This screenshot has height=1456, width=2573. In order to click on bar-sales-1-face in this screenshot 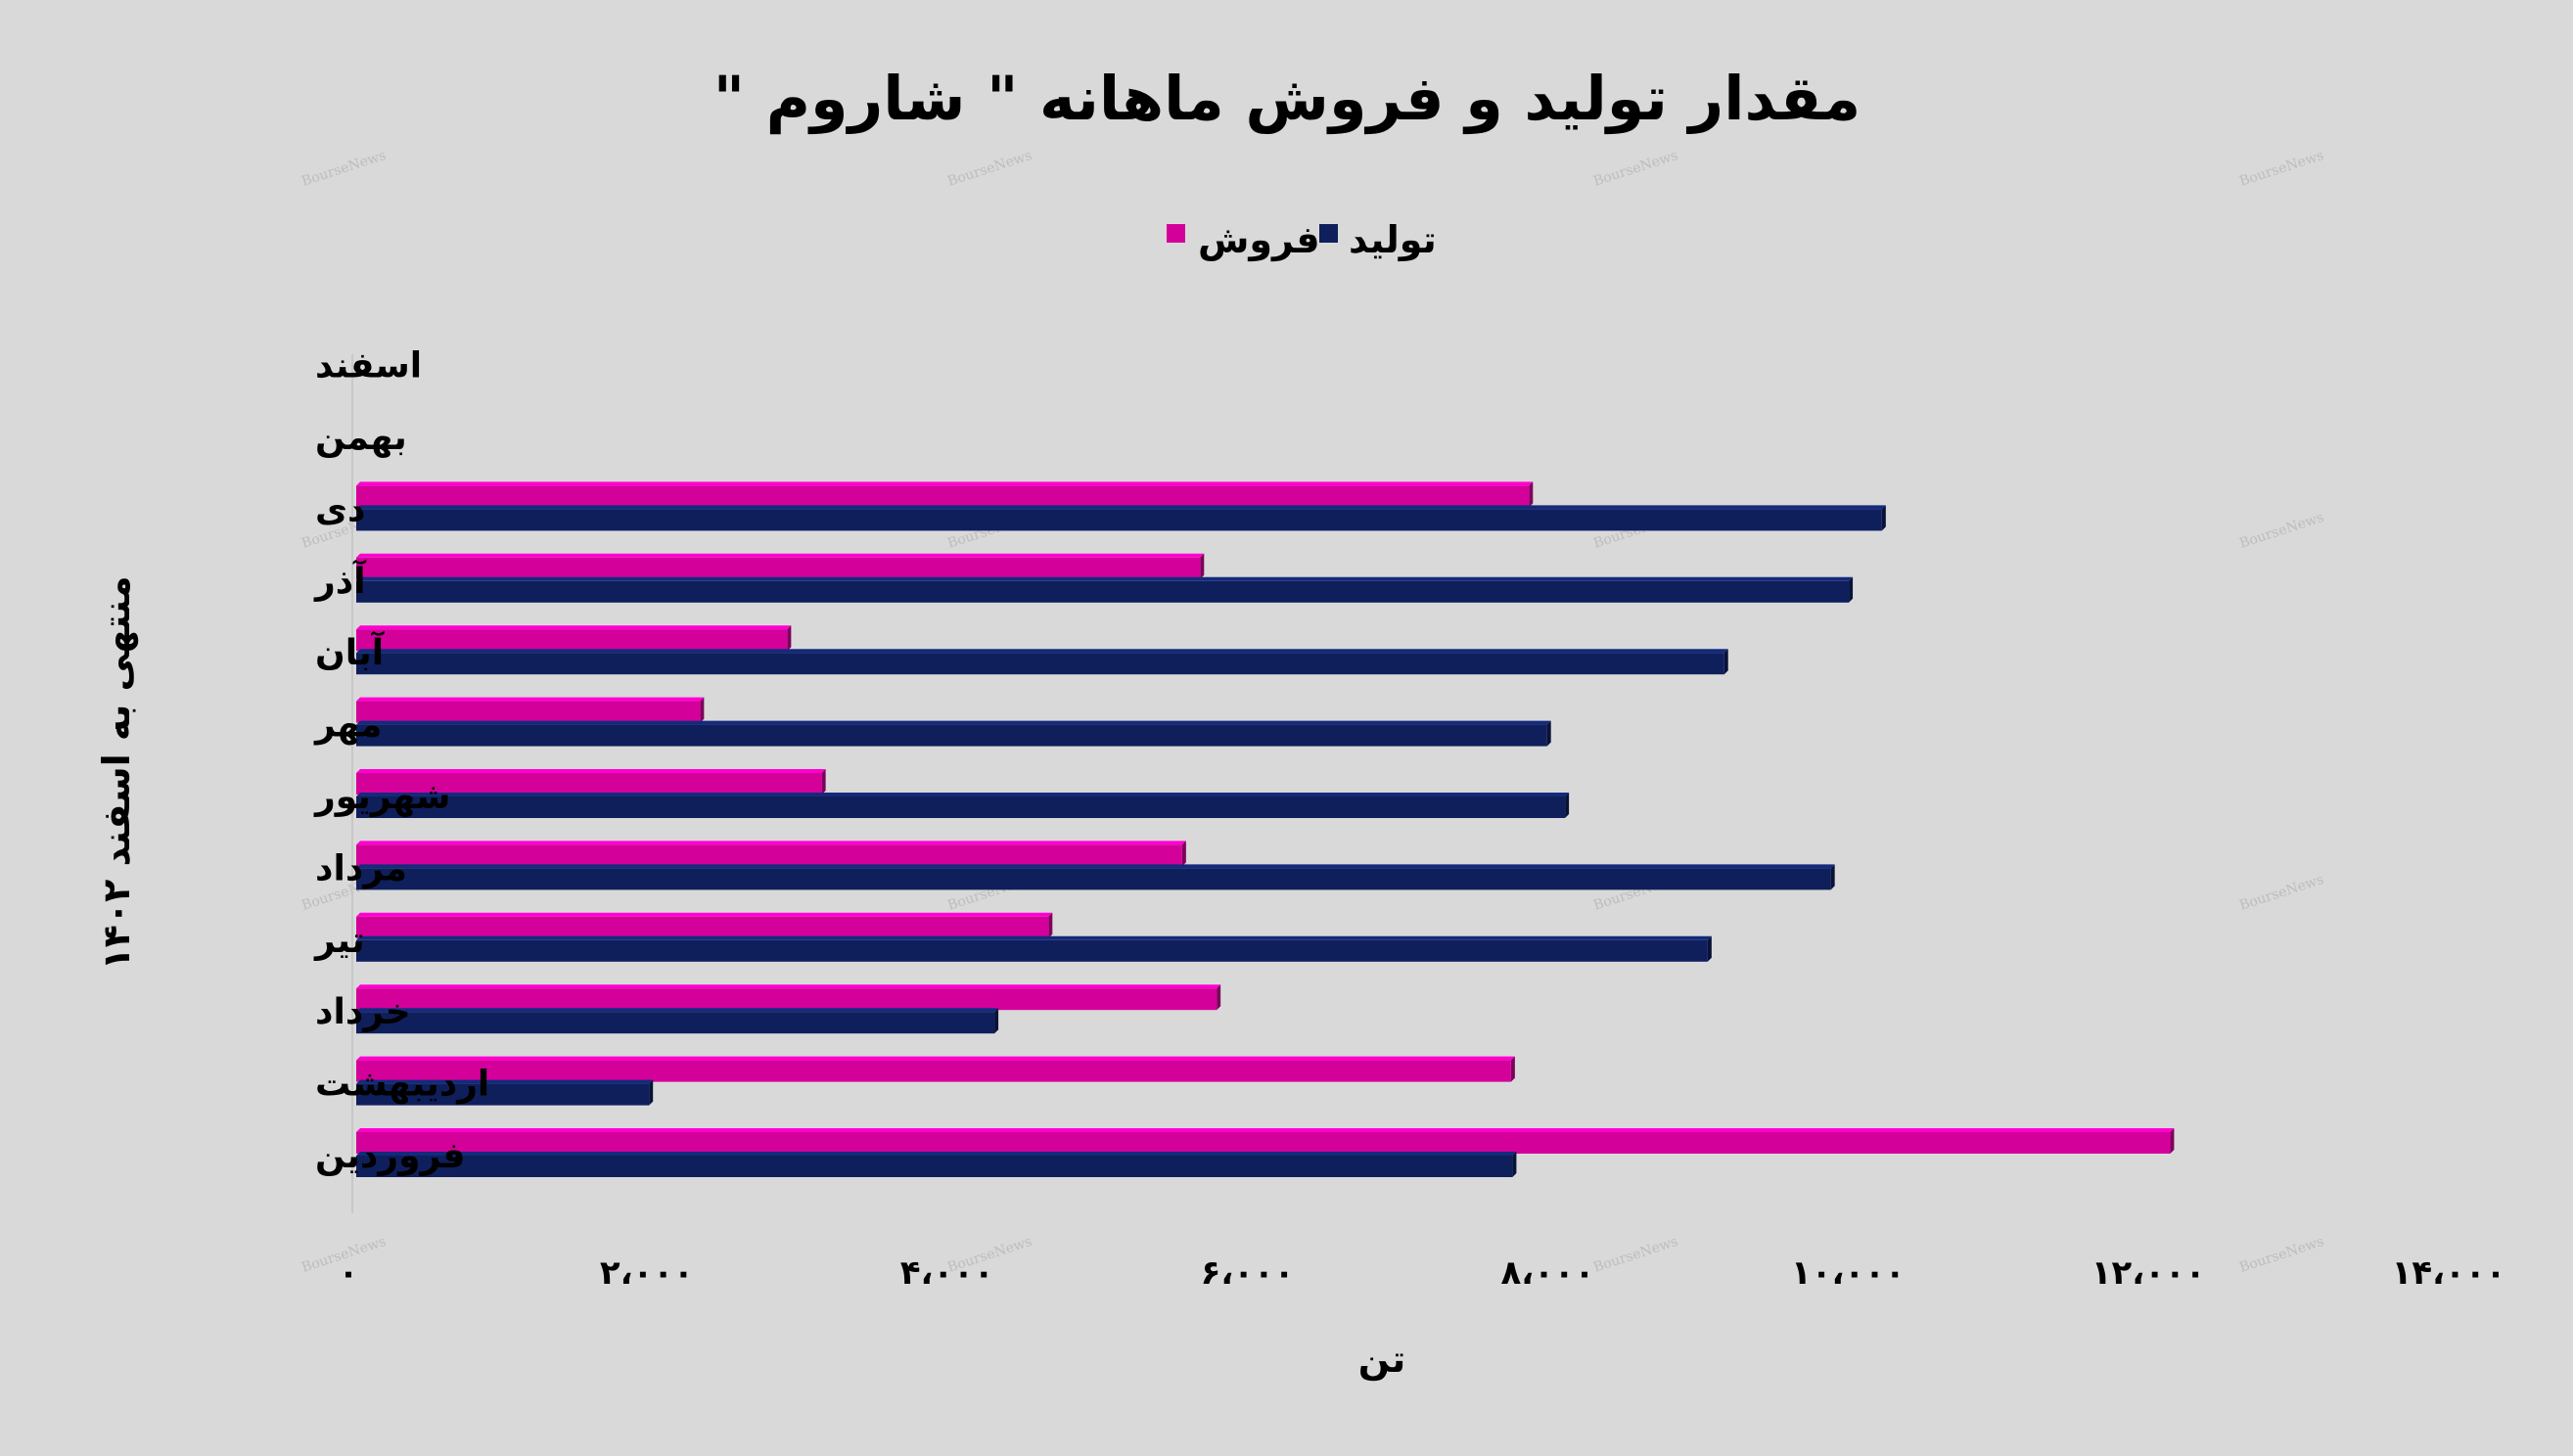, I will do `click(933, 1071)`.